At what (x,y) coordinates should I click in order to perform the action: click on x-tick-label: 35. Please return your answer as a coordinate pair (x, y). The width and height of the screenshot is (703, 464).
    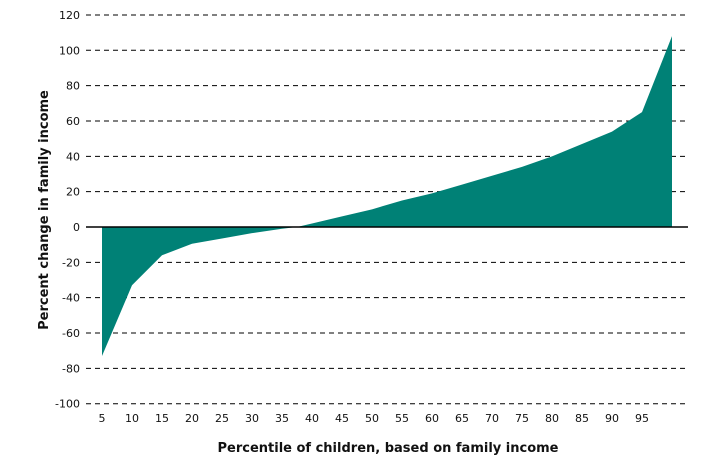
    Looking at the image, I should click on (282, 418).